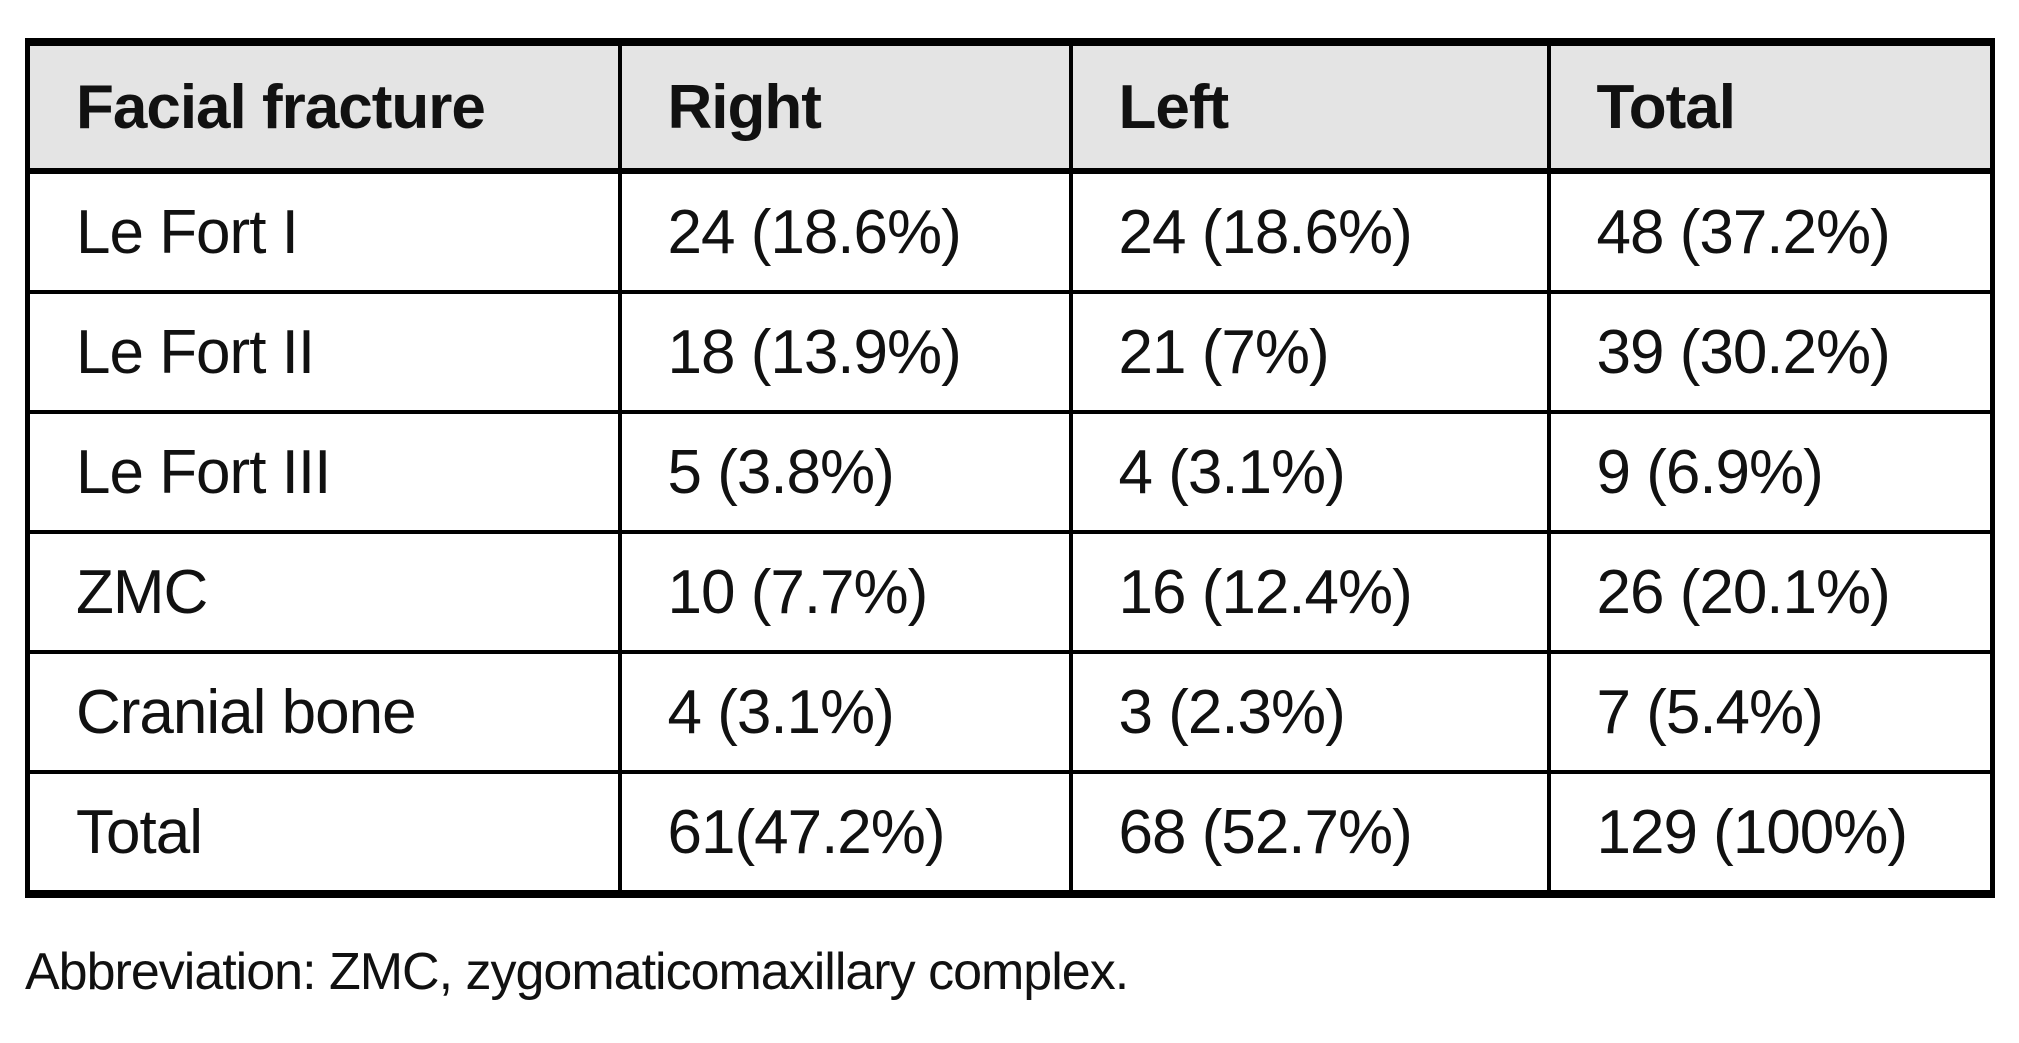  I want to click on data-cell: 3 (2.3%), so click(1309, 712).